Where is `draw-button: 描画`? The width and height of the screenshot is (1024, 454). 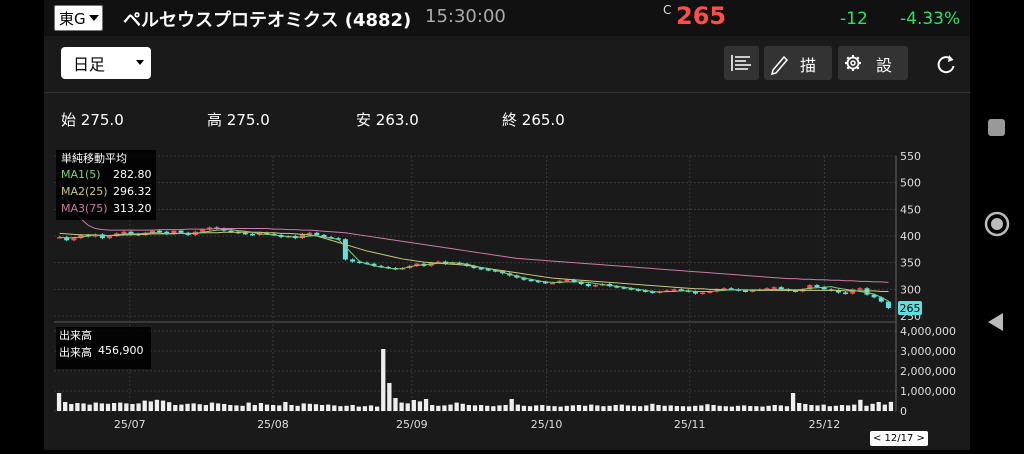
draw-button: 描画 is located at coordinates (798, 63).